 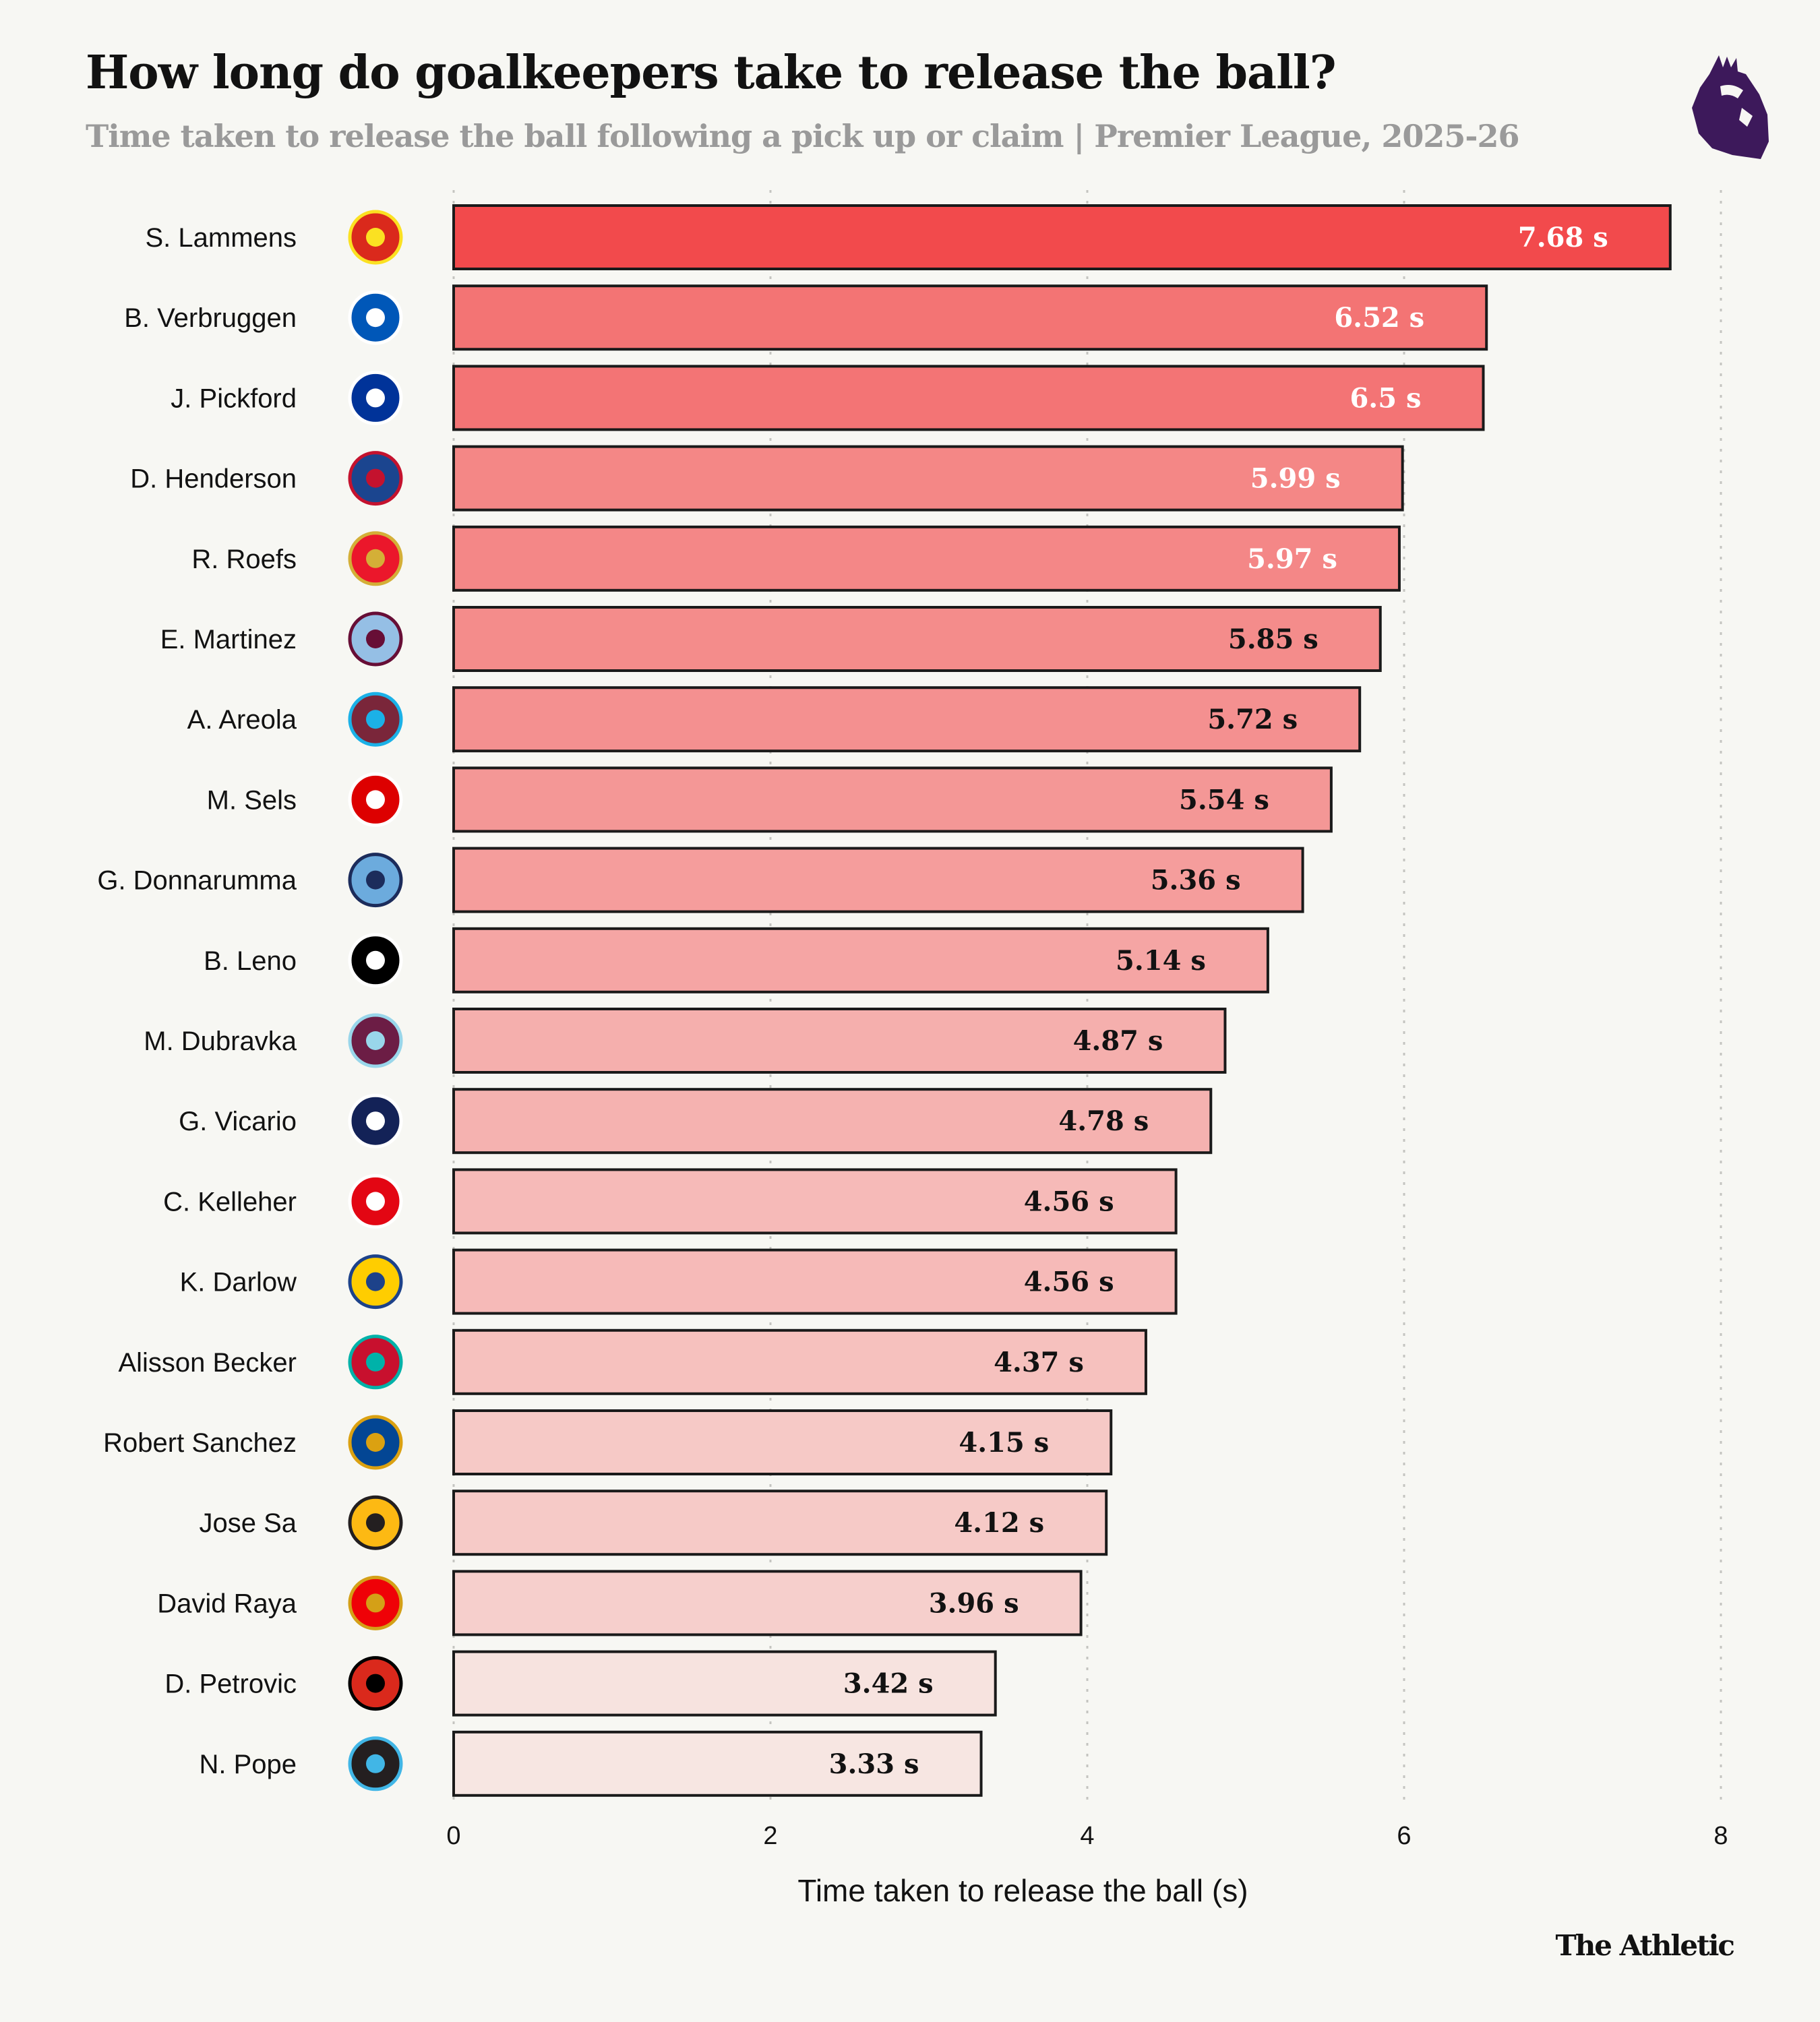 I want to click on bar-value-label: 6.5 s, so click(x=1385, y=398).